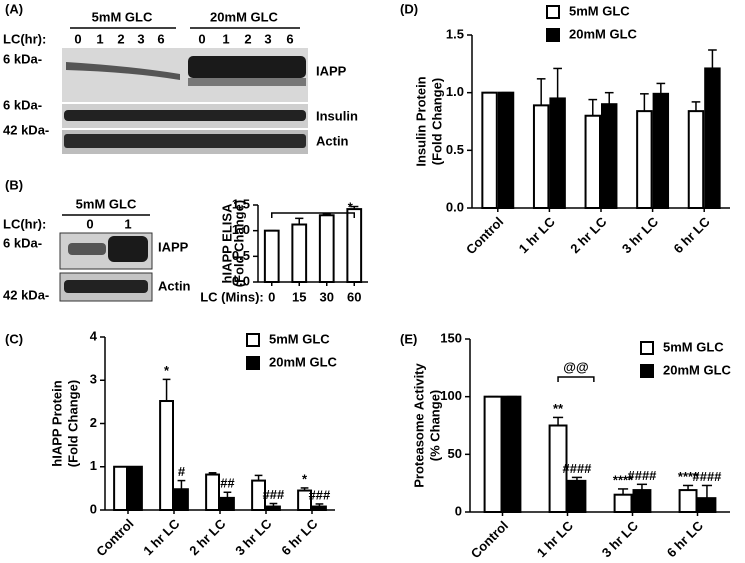  I want to click on legend-label: 5mM GLC, so click(299, 338).